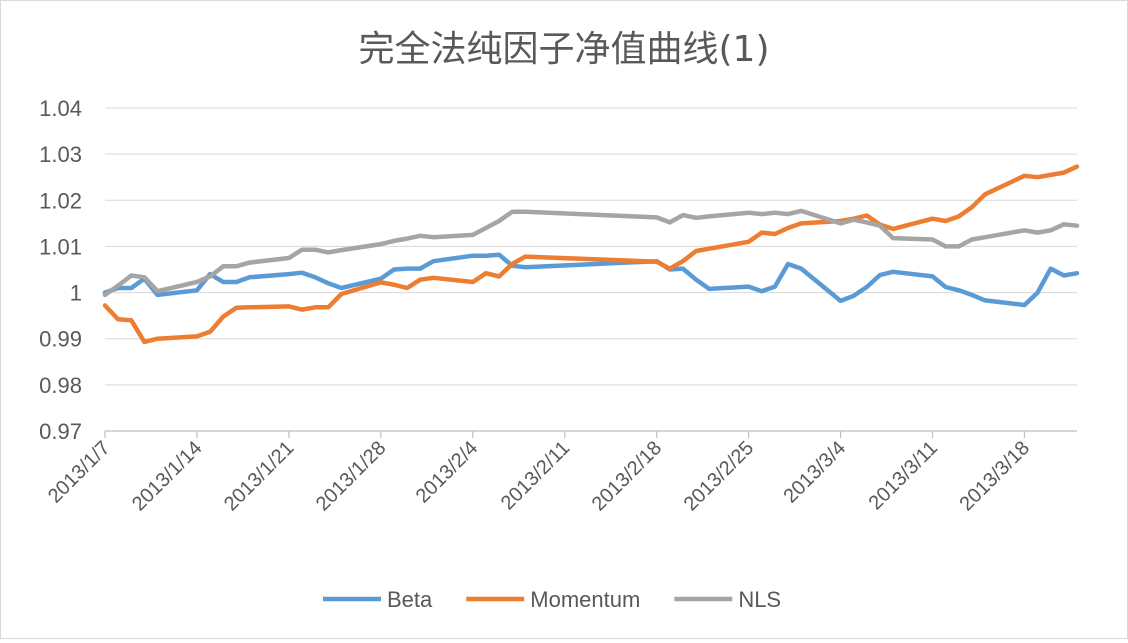  I want to click on y-axis-tick-labels: 1.04 1.03 1.02 1.01 1 0.99 0.98 0.97, so click(60, 270).